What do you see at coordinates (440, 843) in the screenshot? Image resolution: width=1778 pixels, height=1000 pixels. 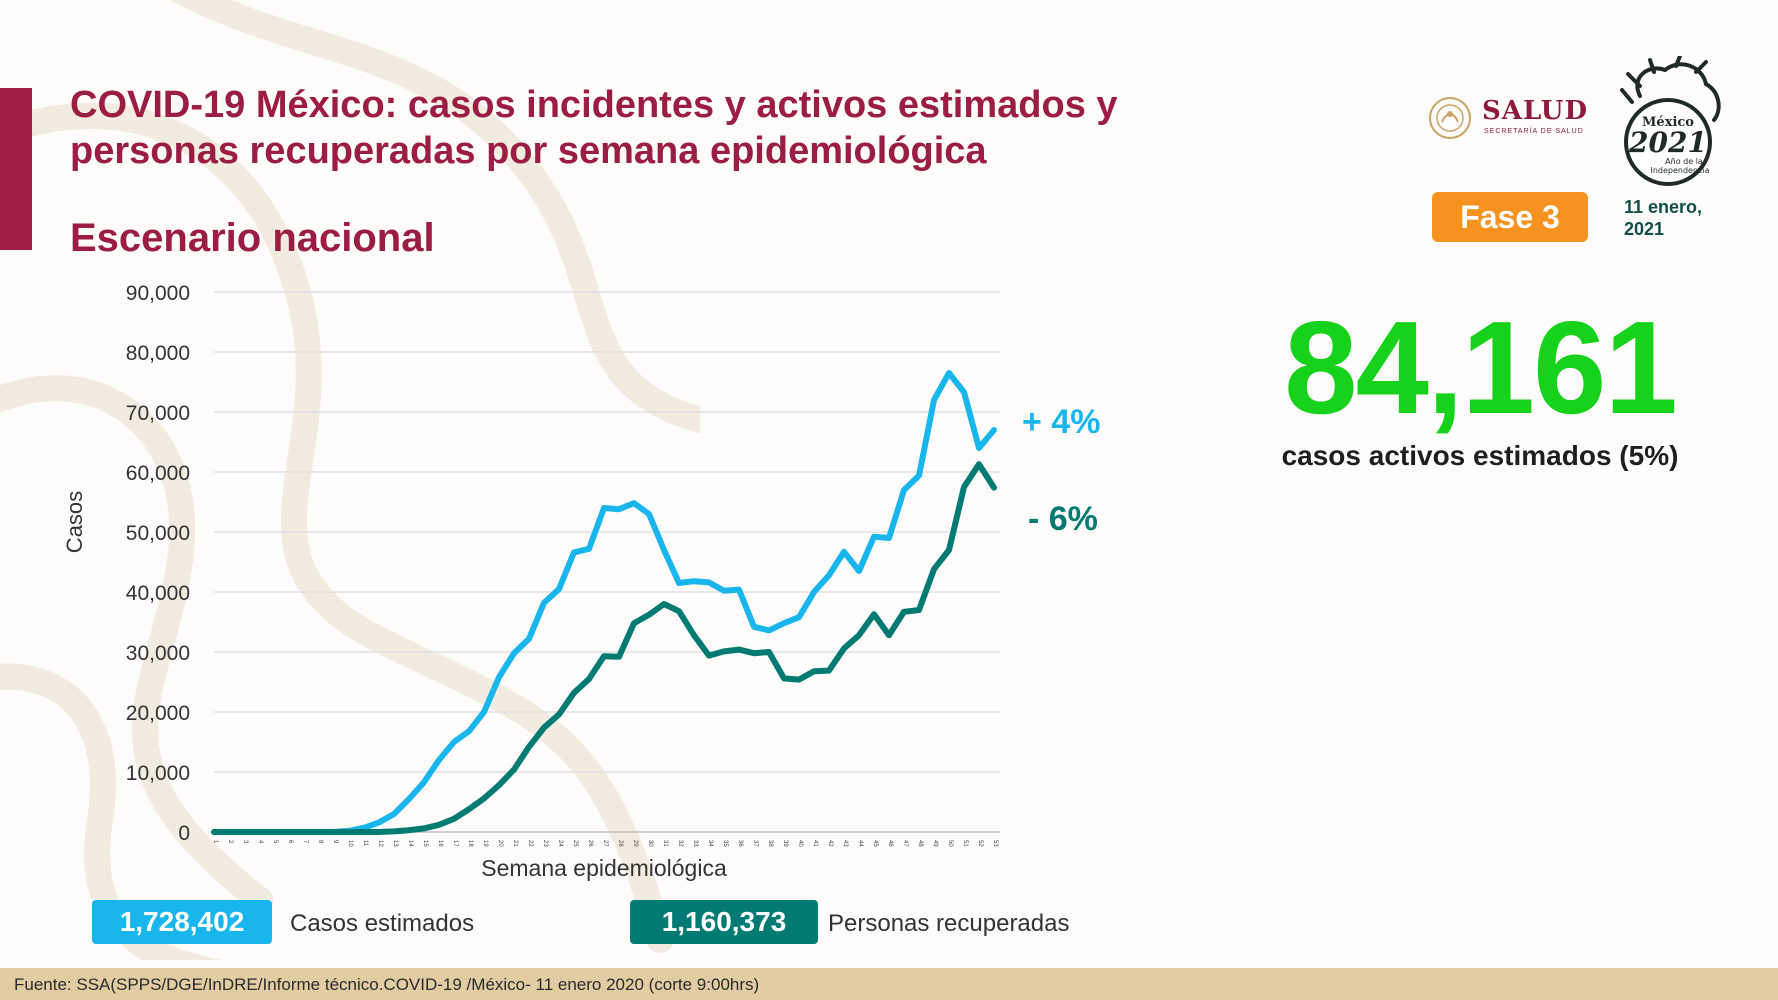 I see `x-tick-label: 16` at bounding box center [440, 843].